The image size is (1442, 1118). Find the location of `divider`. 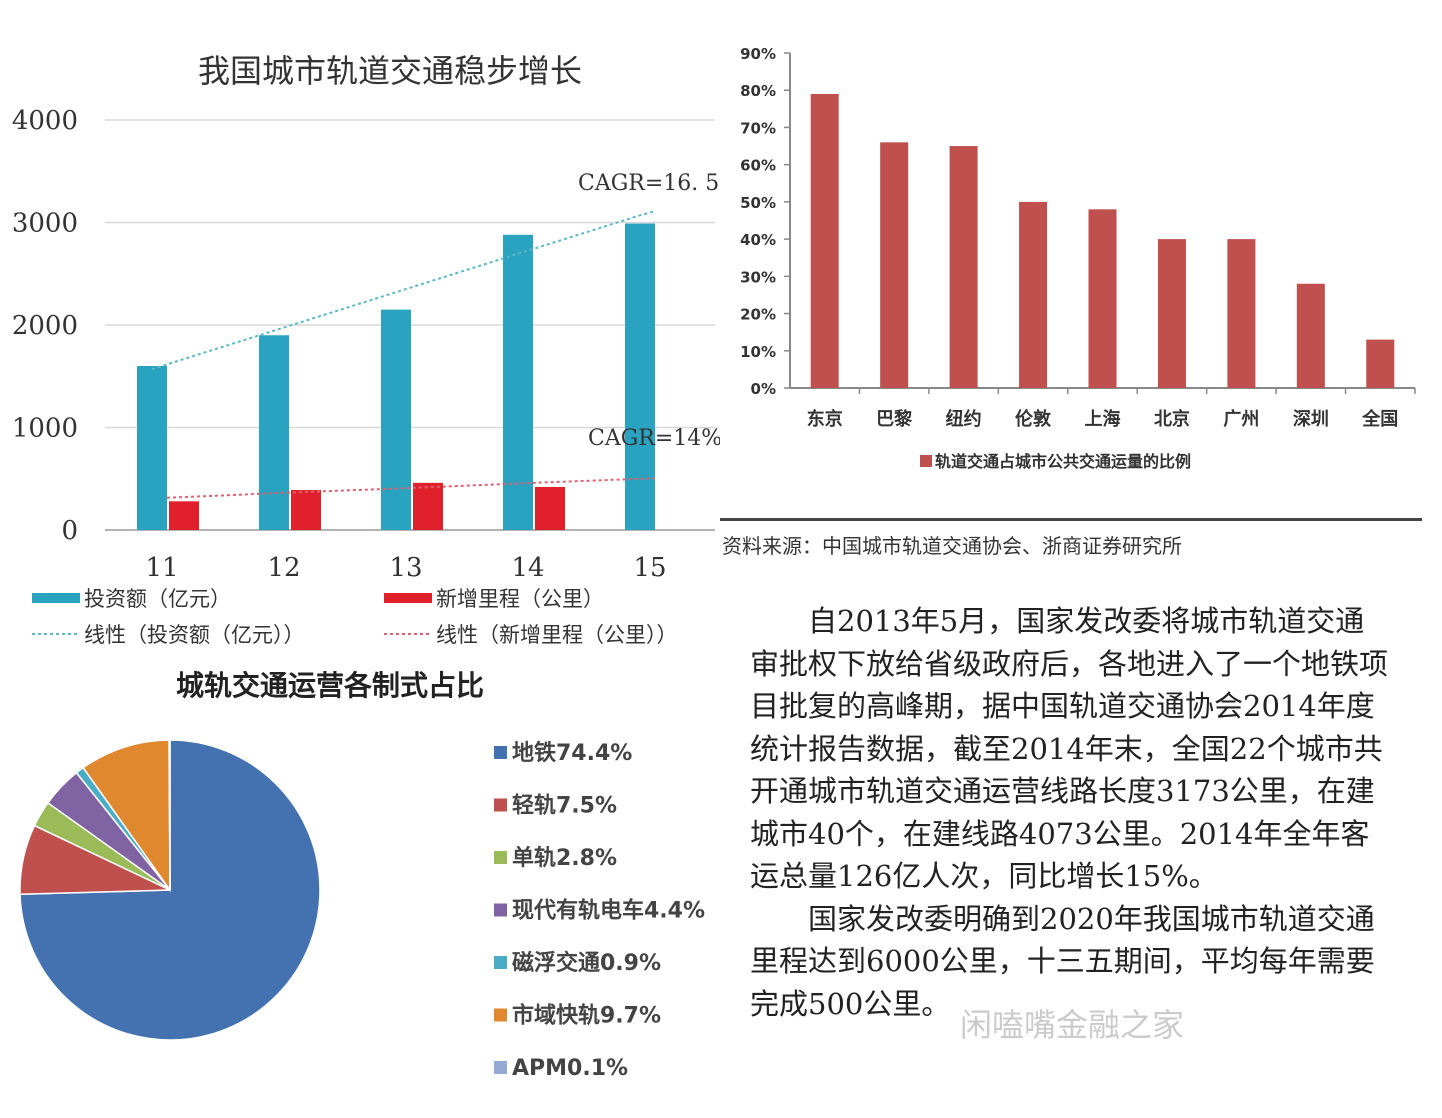

divider is located at coordinates (1071, 519).